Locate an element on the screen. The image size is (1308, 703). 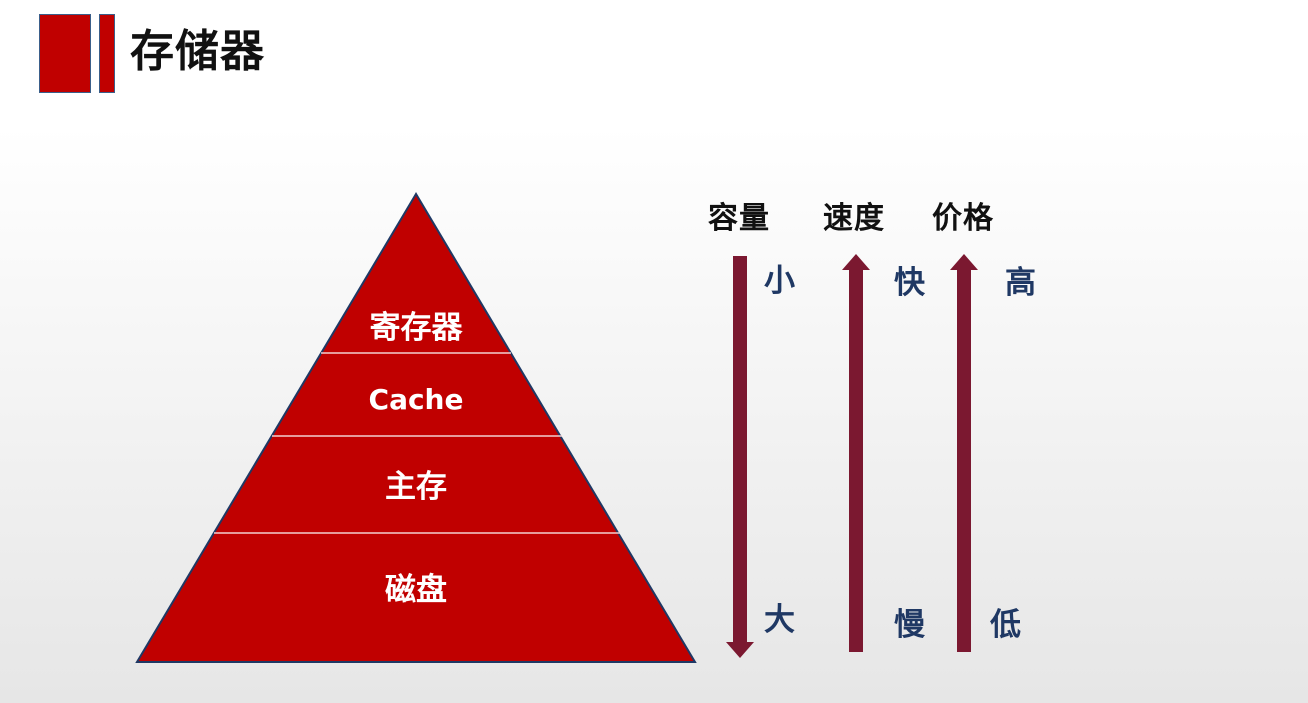
speed-header: 速度 is located at coordinates (854, 218).